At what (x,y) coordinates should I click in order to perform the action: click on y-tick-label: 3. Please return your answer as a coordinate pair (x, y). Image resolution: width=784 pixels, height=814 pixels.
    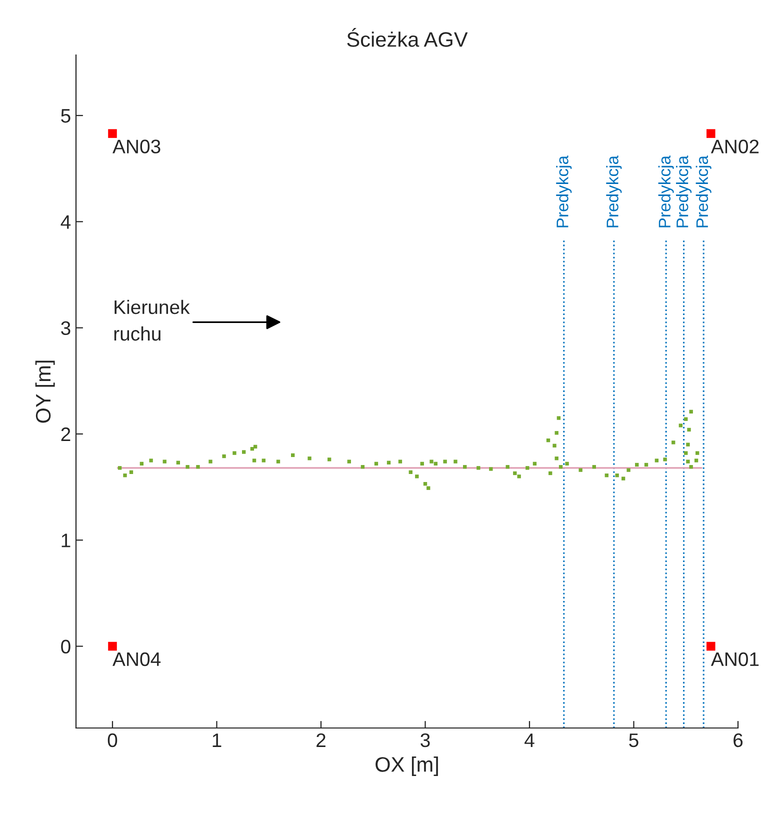
    Looking at the image, I should click on (65, 328).